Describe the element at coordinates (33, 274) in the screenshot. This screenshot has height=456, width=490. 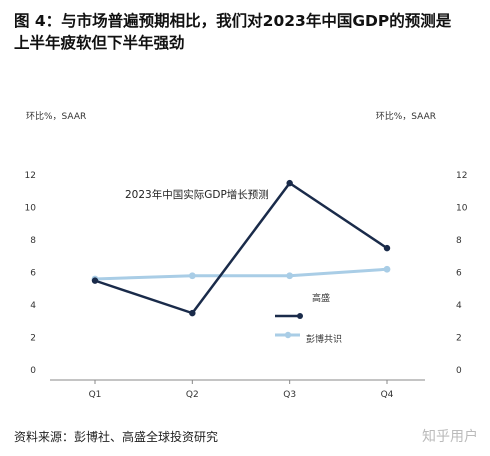
I see `left-tick-label-6: 6` at that location.